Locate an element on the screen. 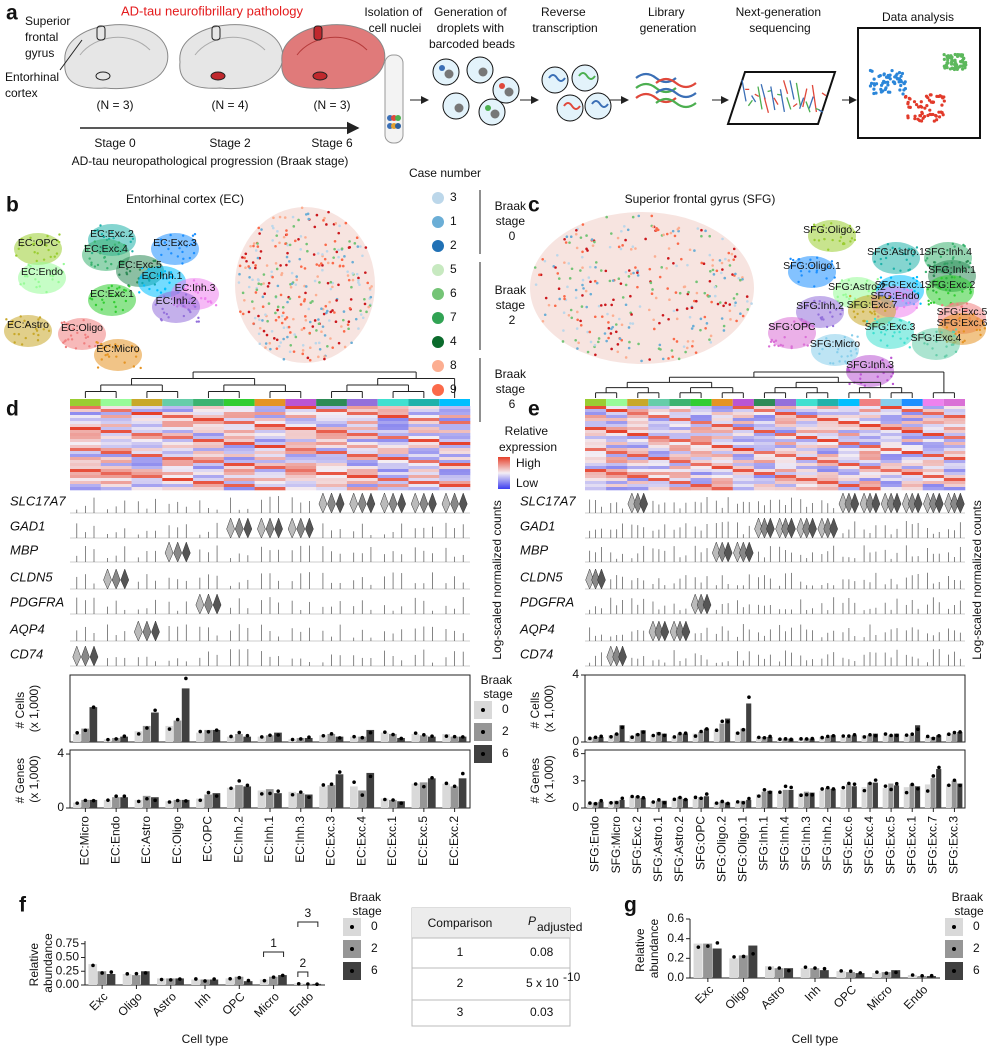 This screenshot has width=990, height=1050. y-tick-label: 0.75 is located at coordinates (68, 943).